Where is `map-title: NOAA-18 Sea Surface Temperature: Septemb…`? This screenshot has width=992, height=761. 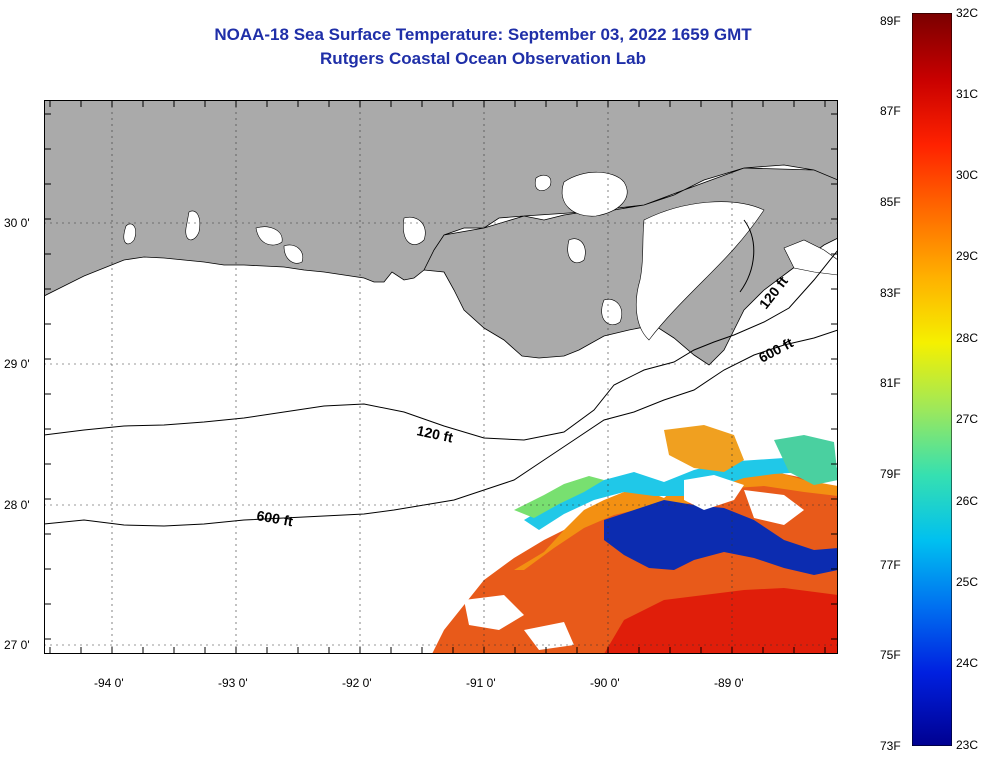
map-title: NOAA-18 Sea Surface Temperature: Septemb… is located at coordinates (483, 34).